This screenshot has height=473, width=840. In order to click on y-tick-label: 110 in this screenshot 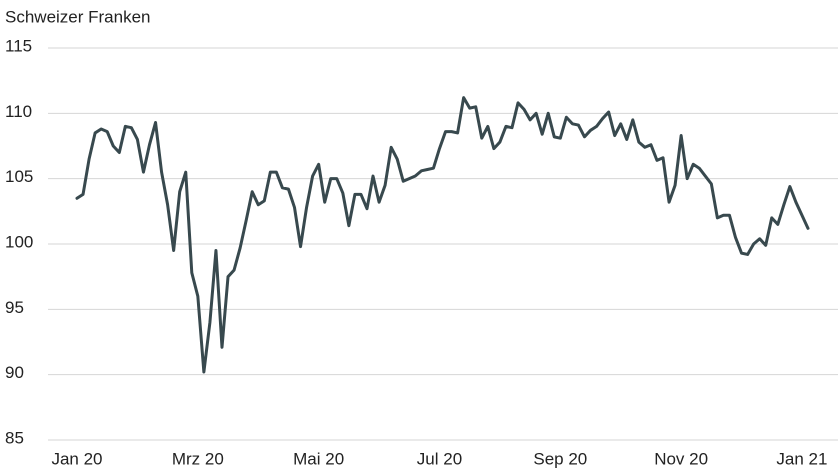, I will do `click(18, 111)`.